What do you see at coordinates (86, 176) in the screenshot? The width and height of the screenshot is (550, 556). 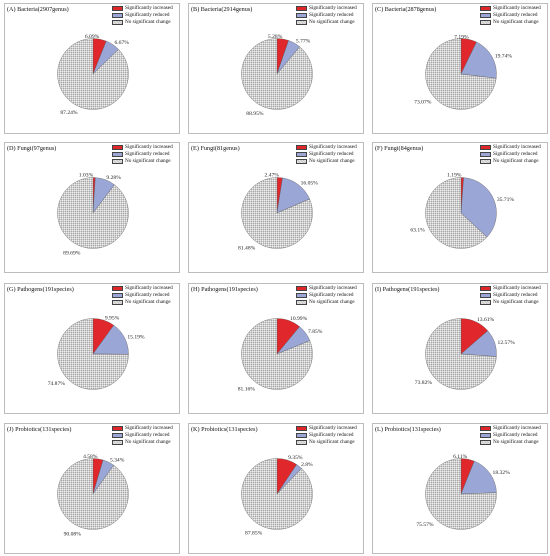 I see `slice-value-label: 1.03%` at bounding box center [86, 176].